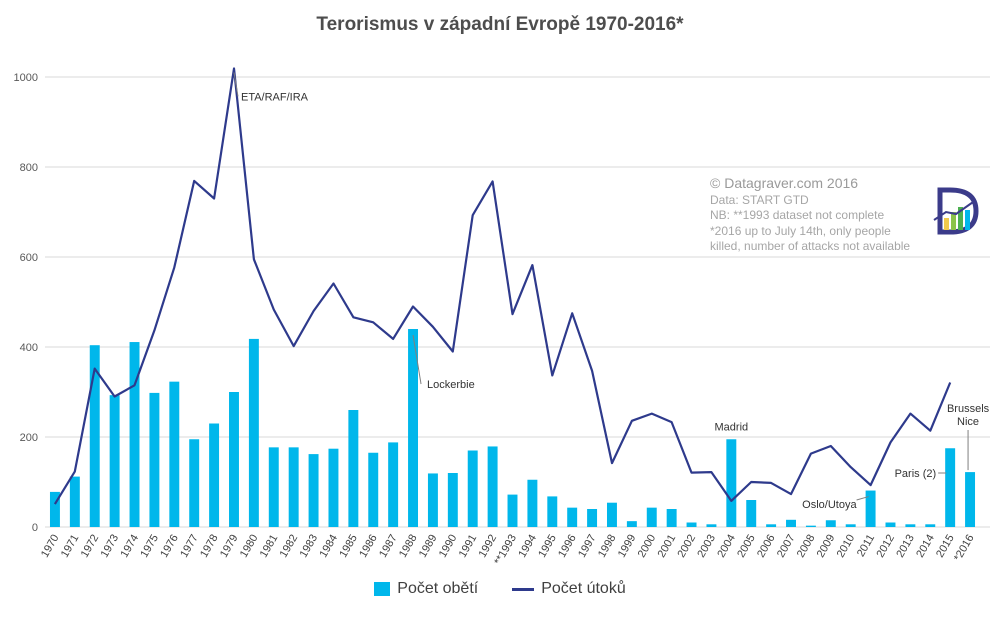 The image size is (1000, 617). I want to click on x-tick-label: 1977, so click(189, 546).